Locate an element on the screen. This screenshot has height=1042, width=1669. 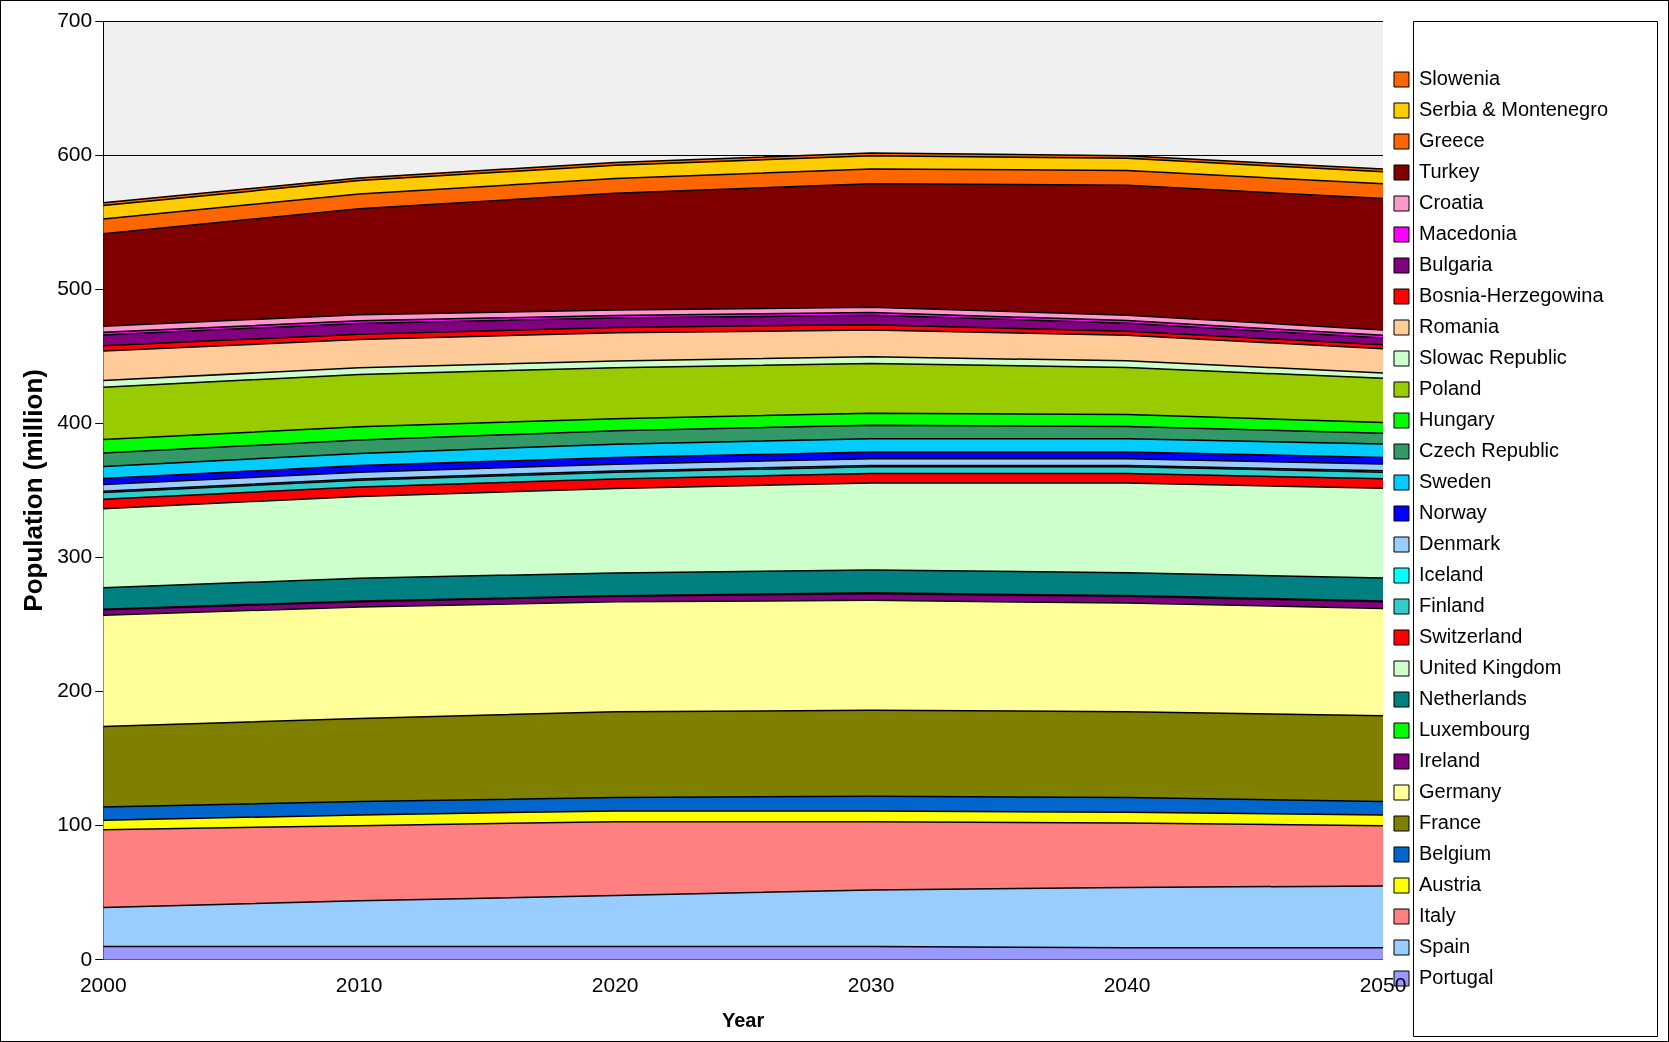
legend-label: Croatia is located at coordinates (1452, 202).